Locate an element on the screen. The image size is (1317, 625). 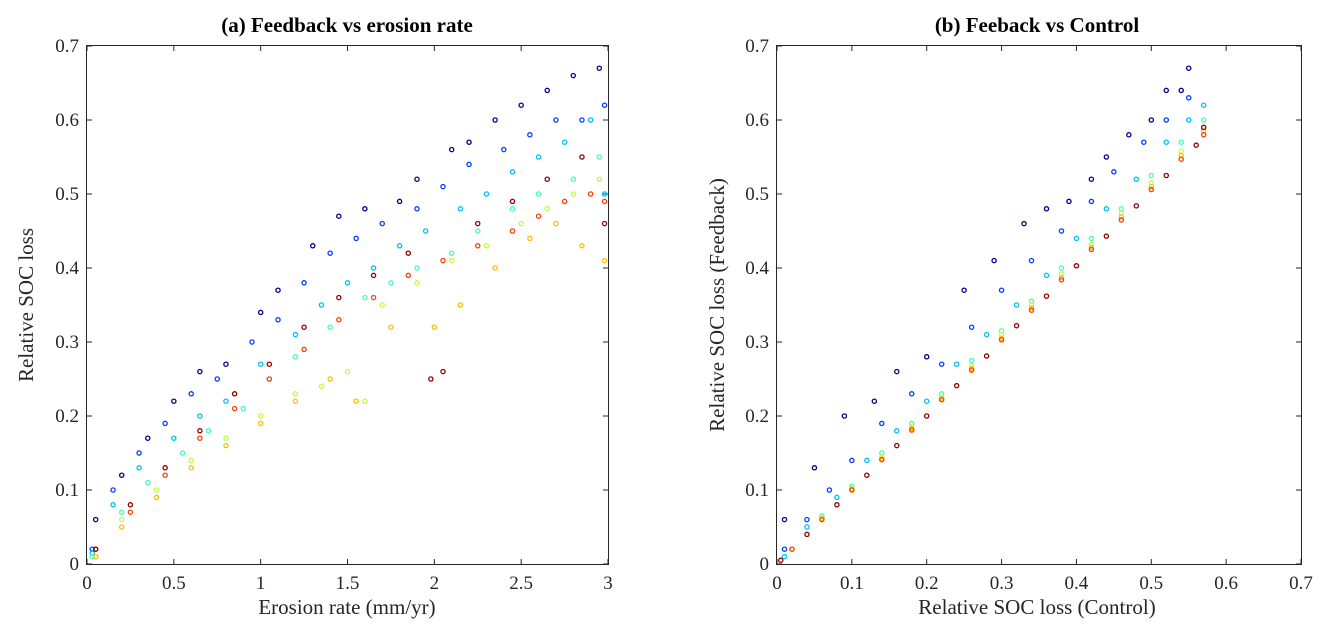
y-tick-label-a: 0.7 is located at coordinates (67, 46).